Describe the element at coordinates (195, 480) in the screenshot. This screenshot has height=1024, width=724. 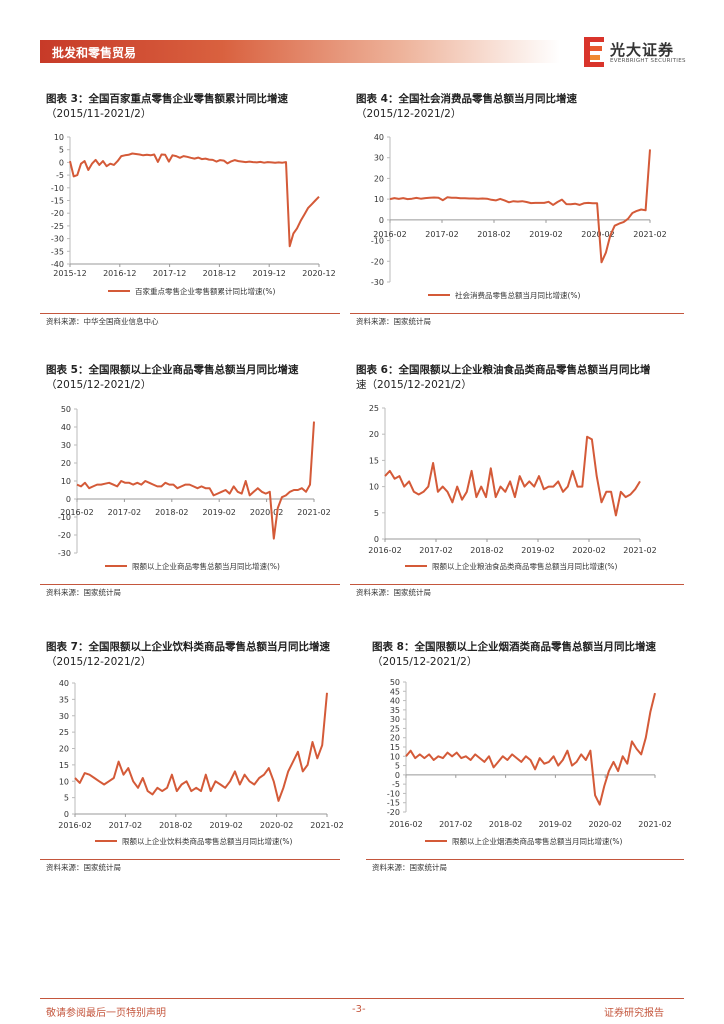
I see `chart-5-series-line` at that location.